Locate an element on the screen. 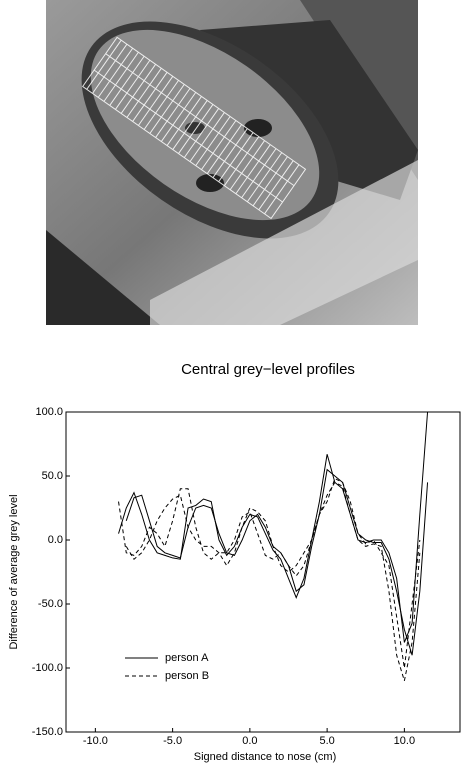  y-axis-label: Difference of average grey level is located at coordinates (14, 571).